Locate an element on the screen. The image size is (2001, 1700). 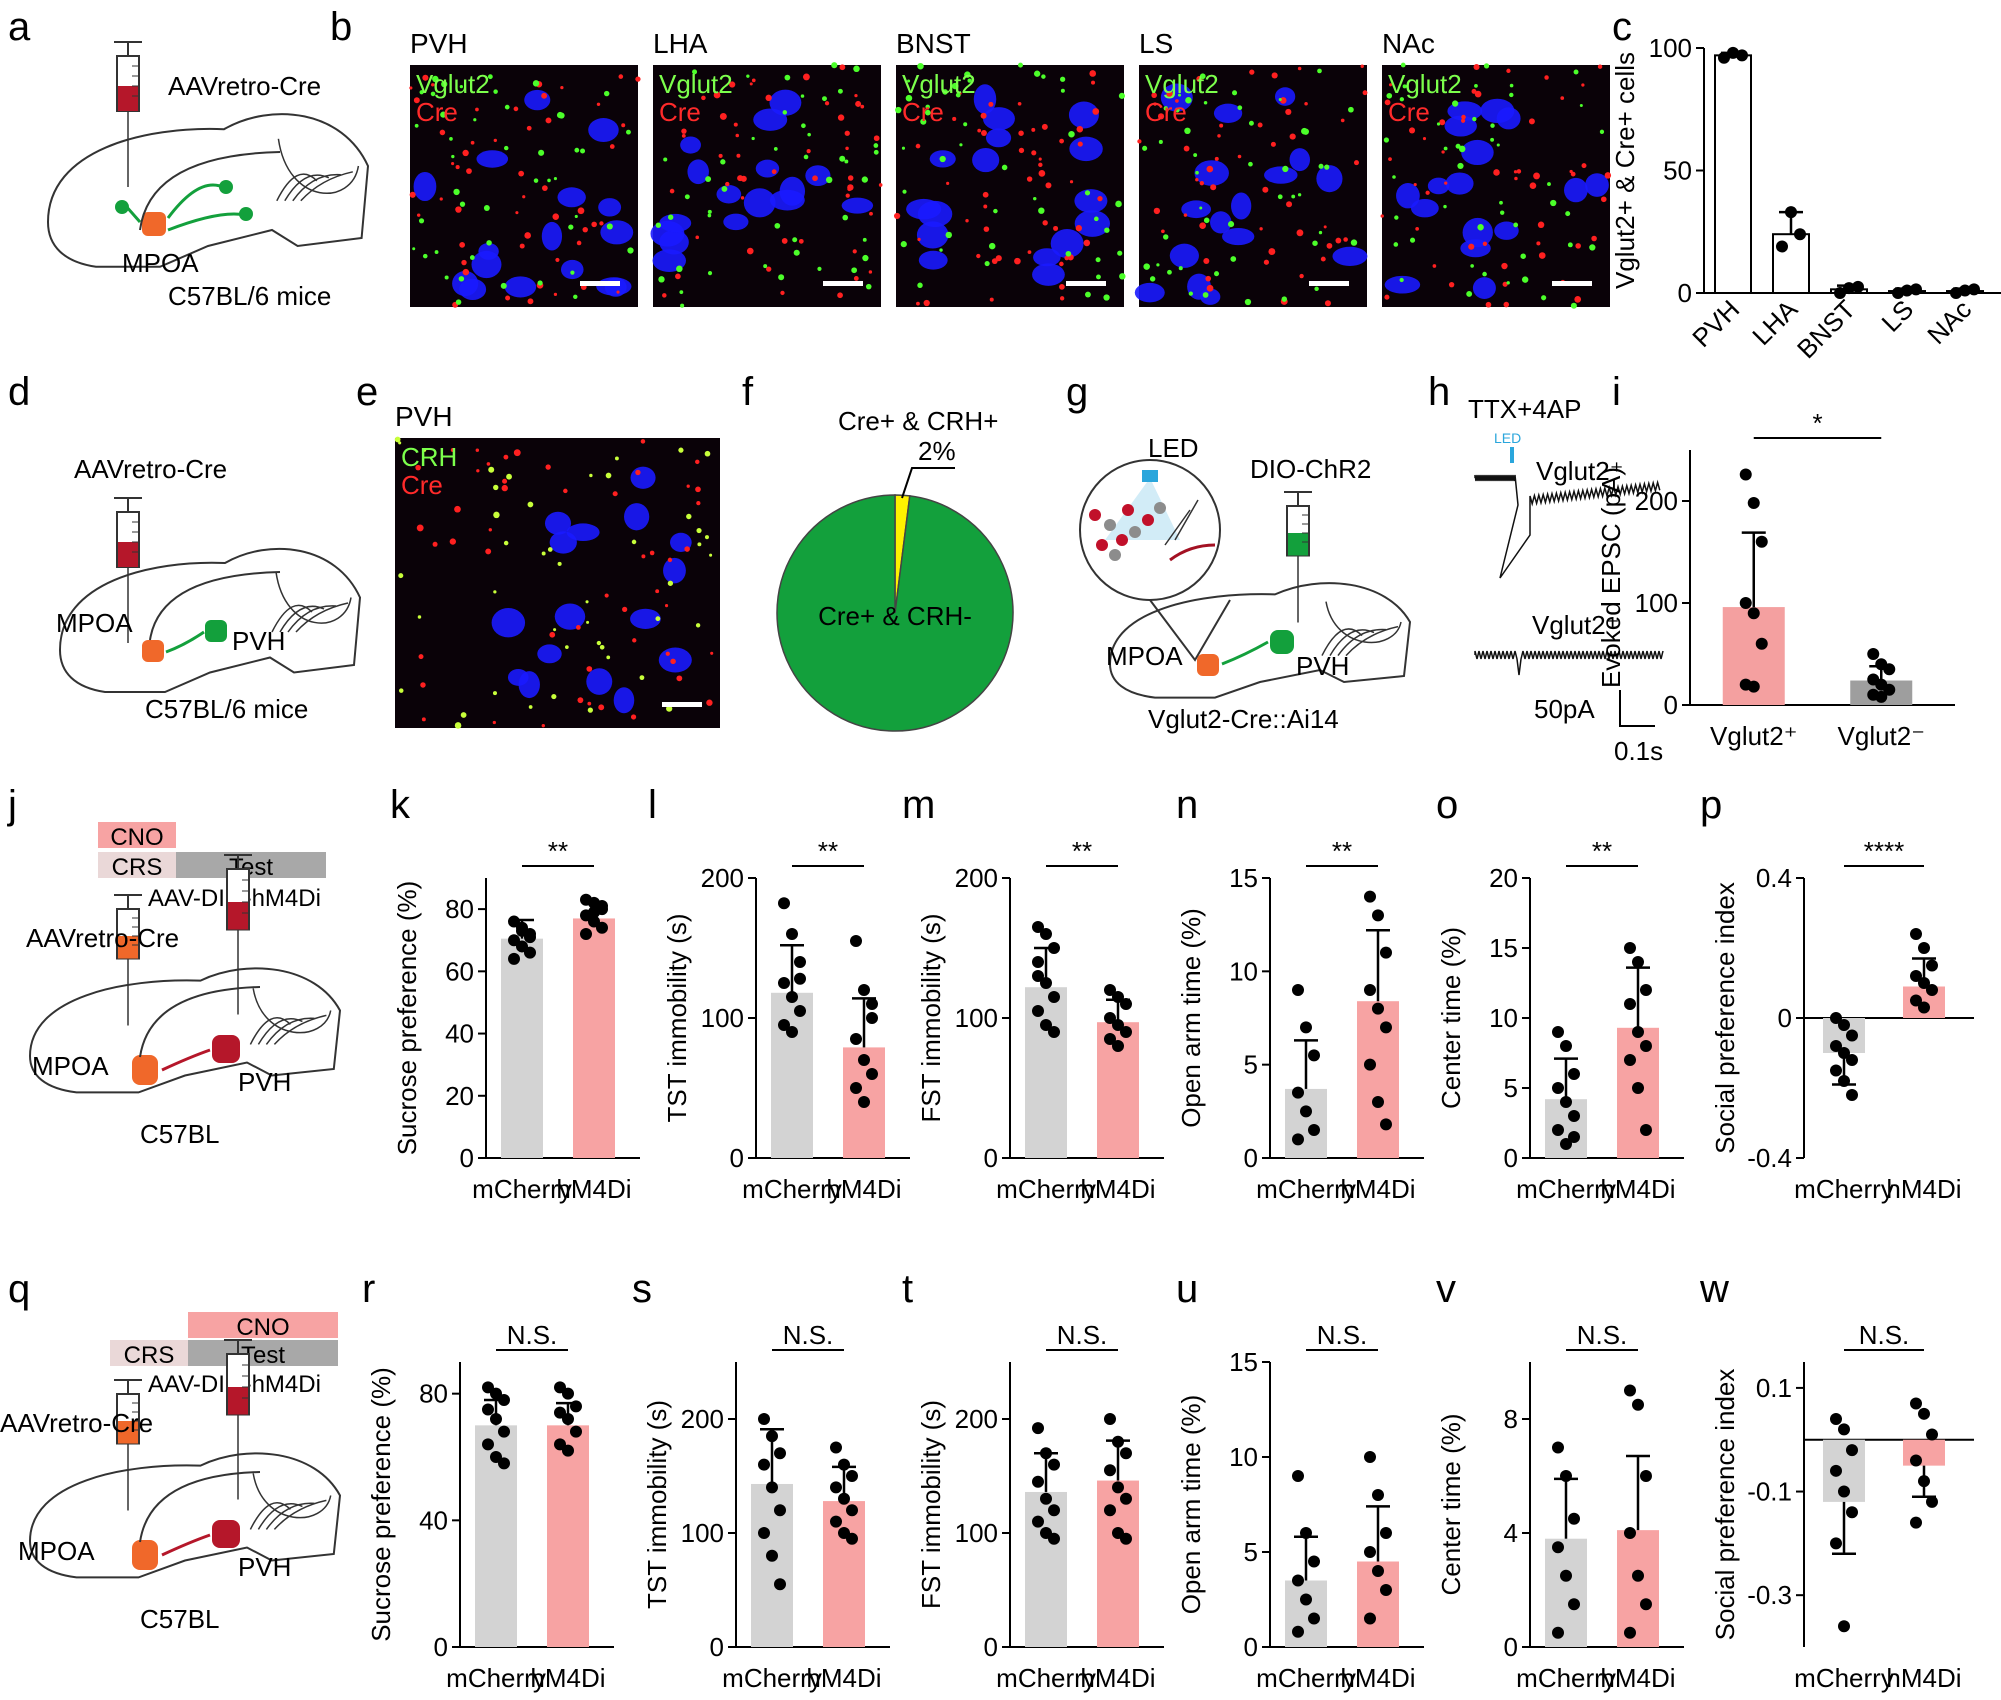
y-axis-label: FST immobility (s) is located at coordinates (931, 1504).